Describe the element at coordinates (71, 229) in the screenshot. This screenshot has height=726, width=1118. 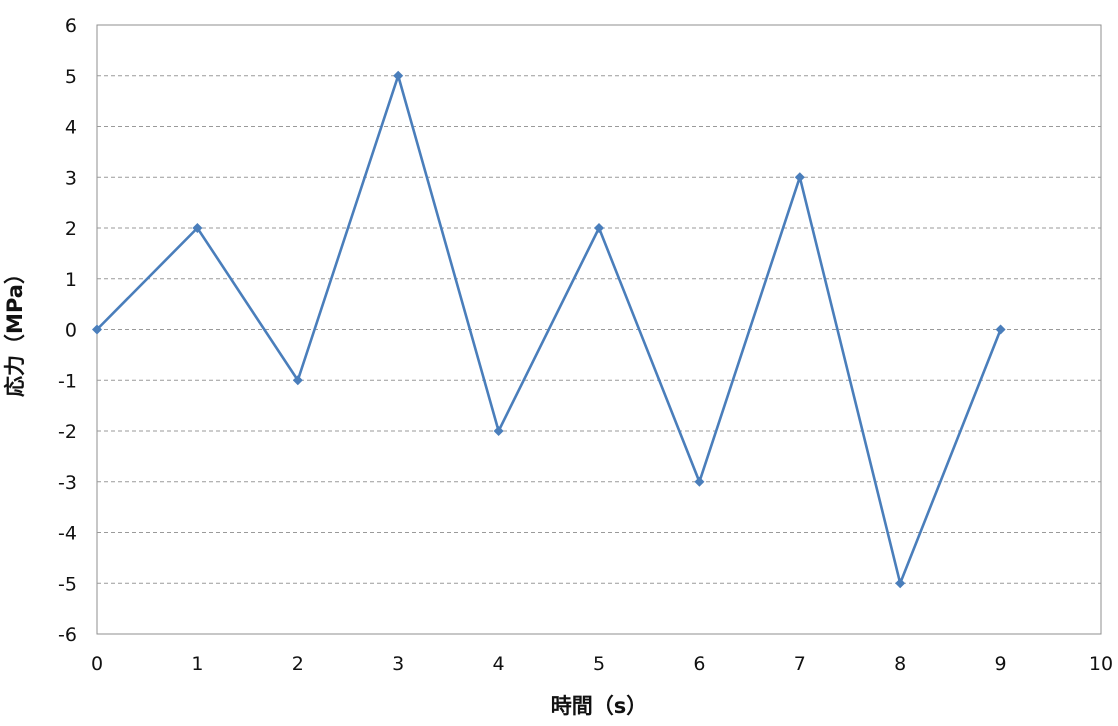
I see `y-tick-label: 2` at that location.